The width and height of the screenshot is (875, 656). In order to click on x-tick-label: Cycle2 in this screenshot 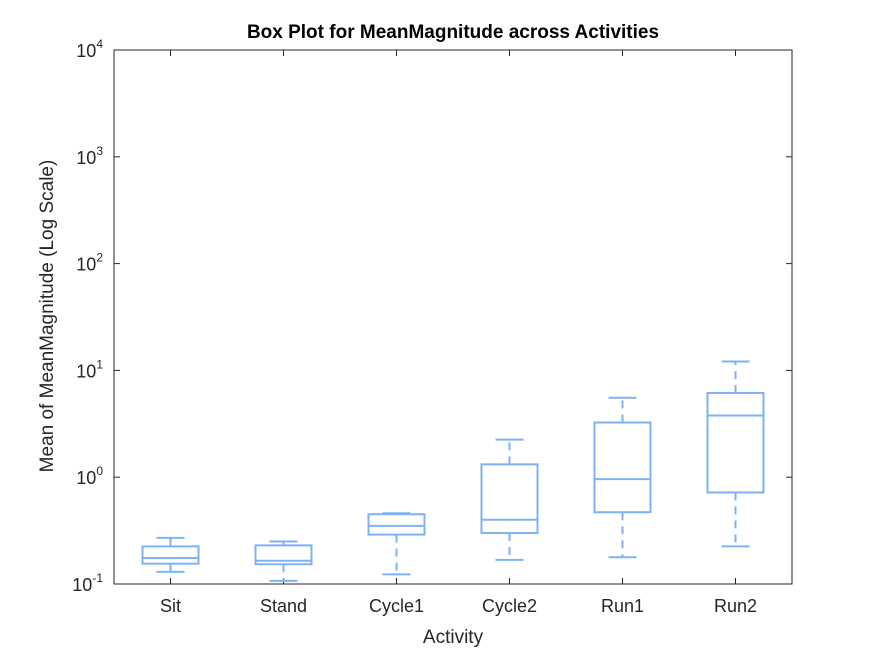, I will do `click(509, 606)`.